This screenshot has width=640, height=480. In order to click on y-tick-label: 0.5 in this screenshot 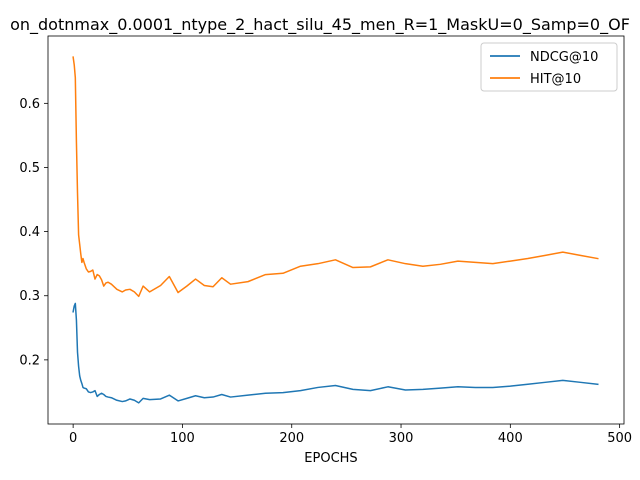, I will do `click(29, 168)`.